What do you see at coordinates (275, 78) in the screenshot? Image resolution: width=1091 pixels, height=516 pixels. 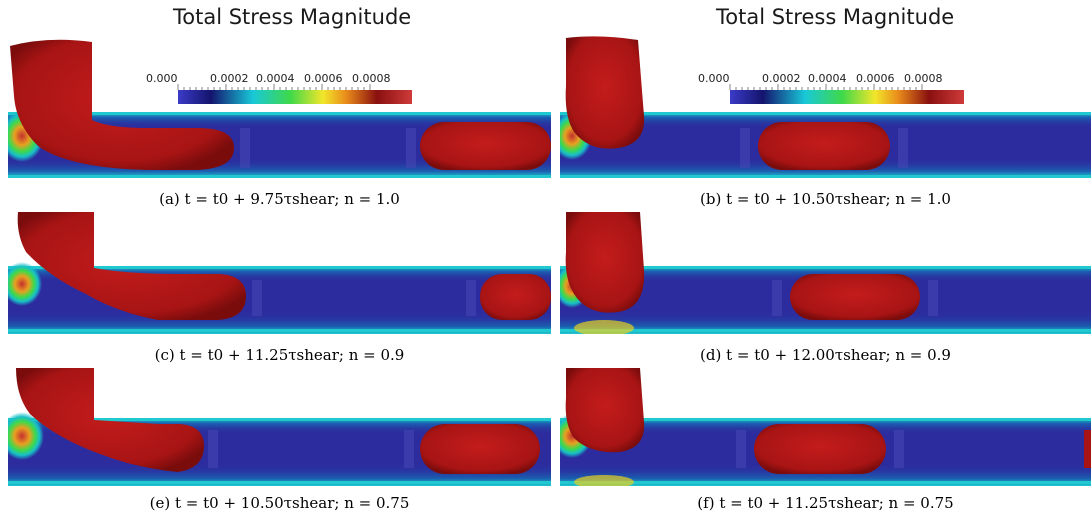 I see `colorbar-left-tick-2: 0.0004` at bounding box center [275, 78].